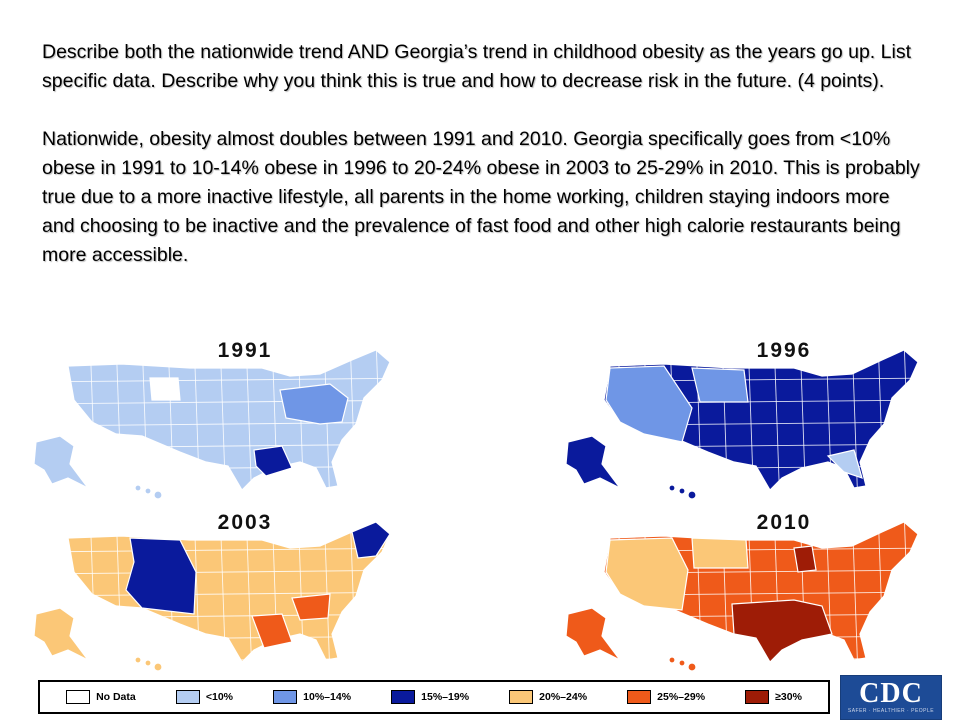 This screenshot has width=960, height=720. Describe the element at coordinates (161, 576) in the screenshot. I see `region-mountain-2003` at that location.